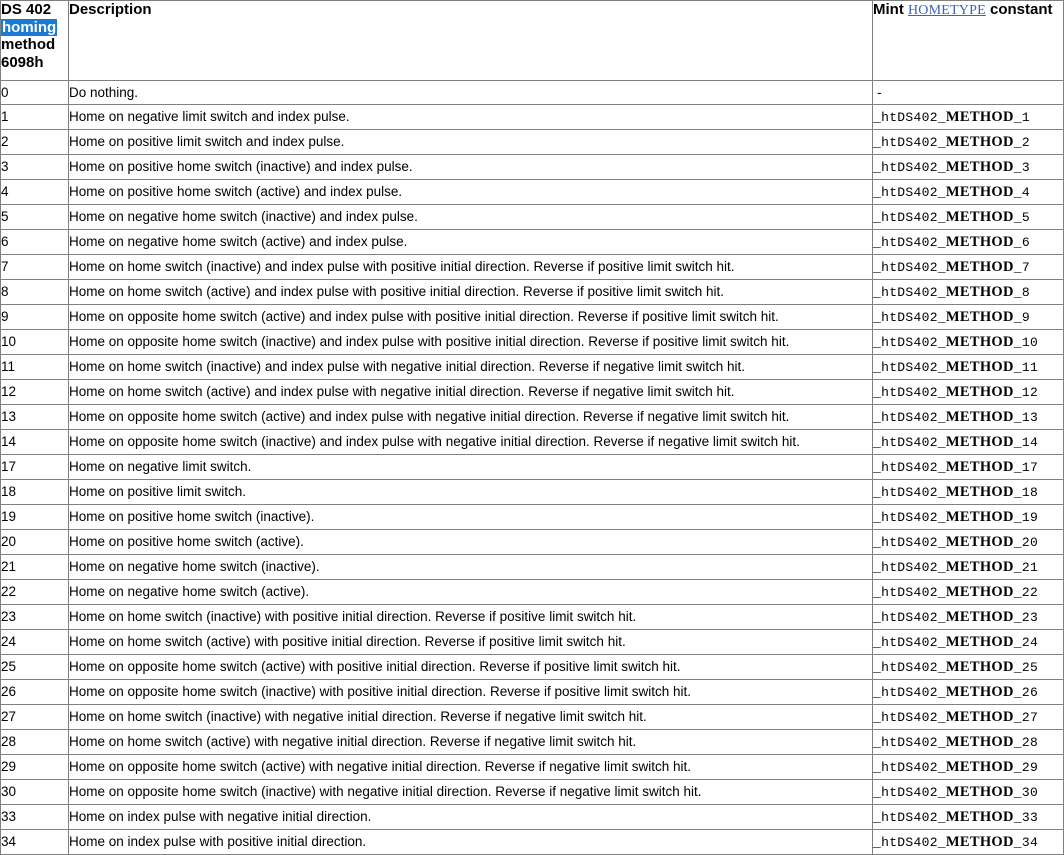  What do you see at coordinates (34, 267) in the screenshot?
I see `cell-method-number: 7` at bounding box center [34, 267].